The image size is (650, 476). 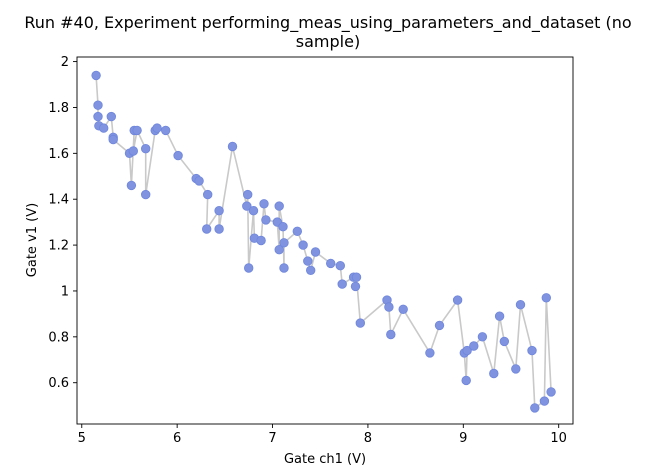 What do you see at coordinates (368, 438) in the screenshot?
I see `x-tick-label: 8` at bounding box center [368, 438].